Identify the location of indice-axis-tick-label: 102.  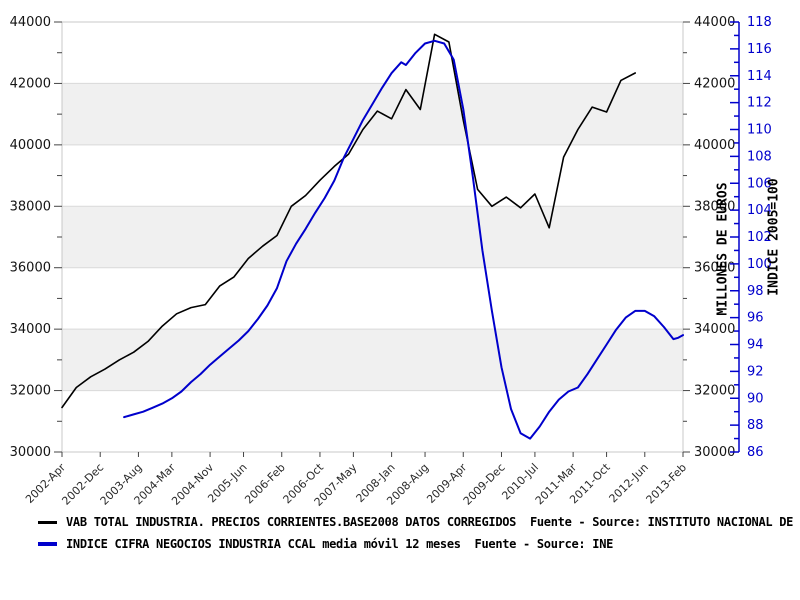
(759, 237).